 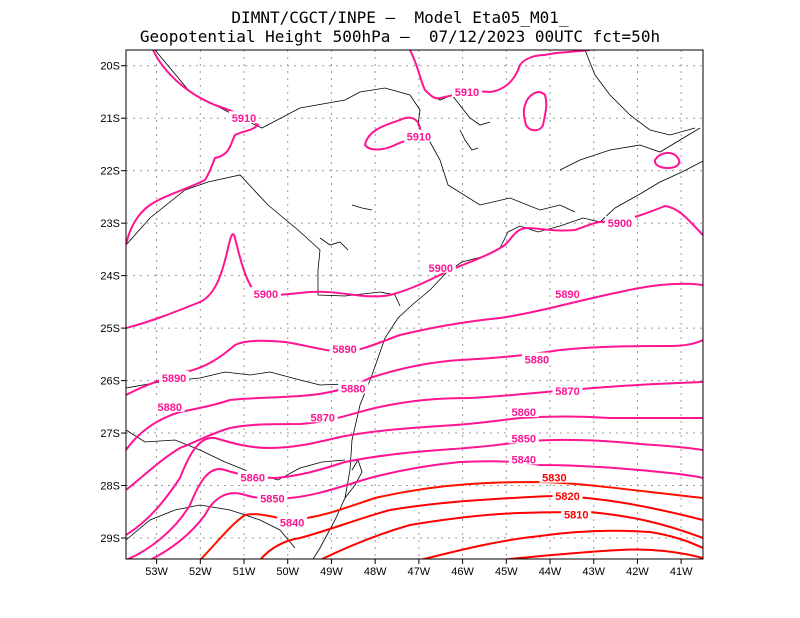 I want to click on lon-tick-label: 53W, so click(x=156, y=572).